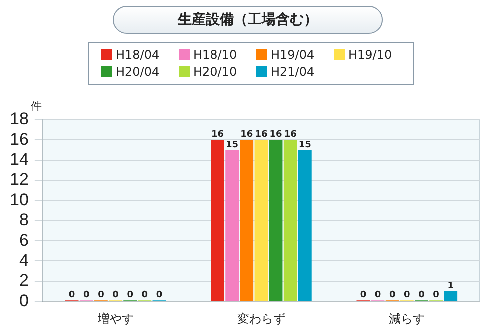 The width and height of the screenshot is (500, 330). Describe the element at coordinates (138, 72) in the screenshot. I see `legend-label: H20/04` at that location.